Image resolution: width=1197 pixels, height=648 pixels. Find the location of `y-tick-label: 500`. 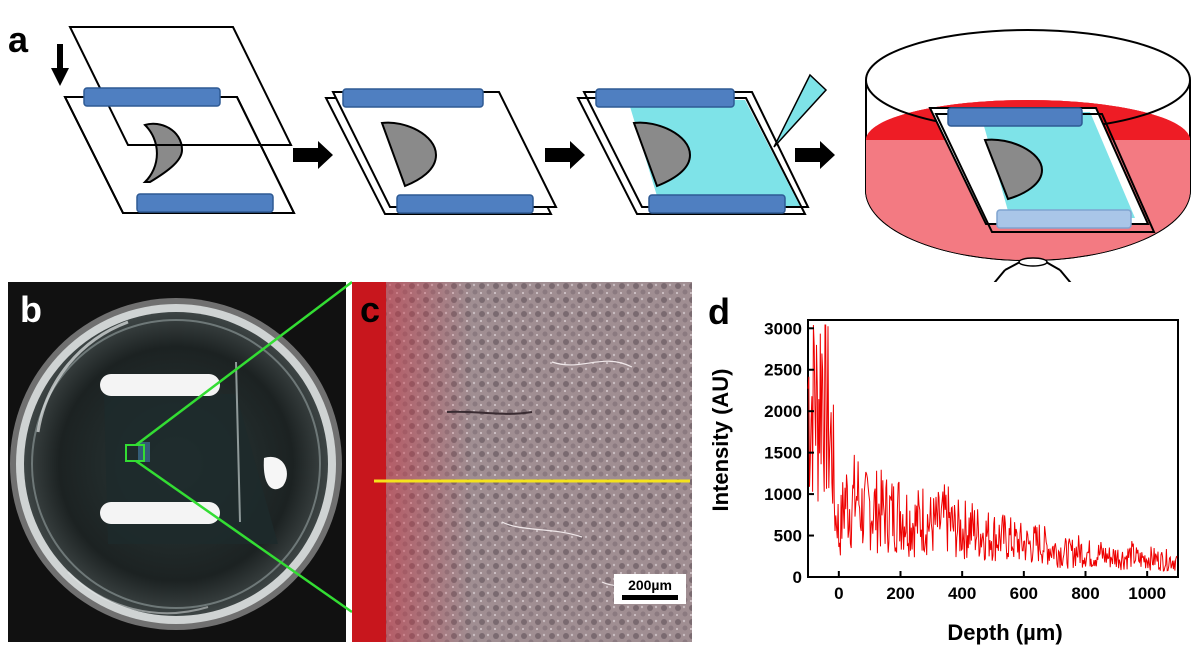

y-tick-label: 500 is located at coordinates (788, 536).